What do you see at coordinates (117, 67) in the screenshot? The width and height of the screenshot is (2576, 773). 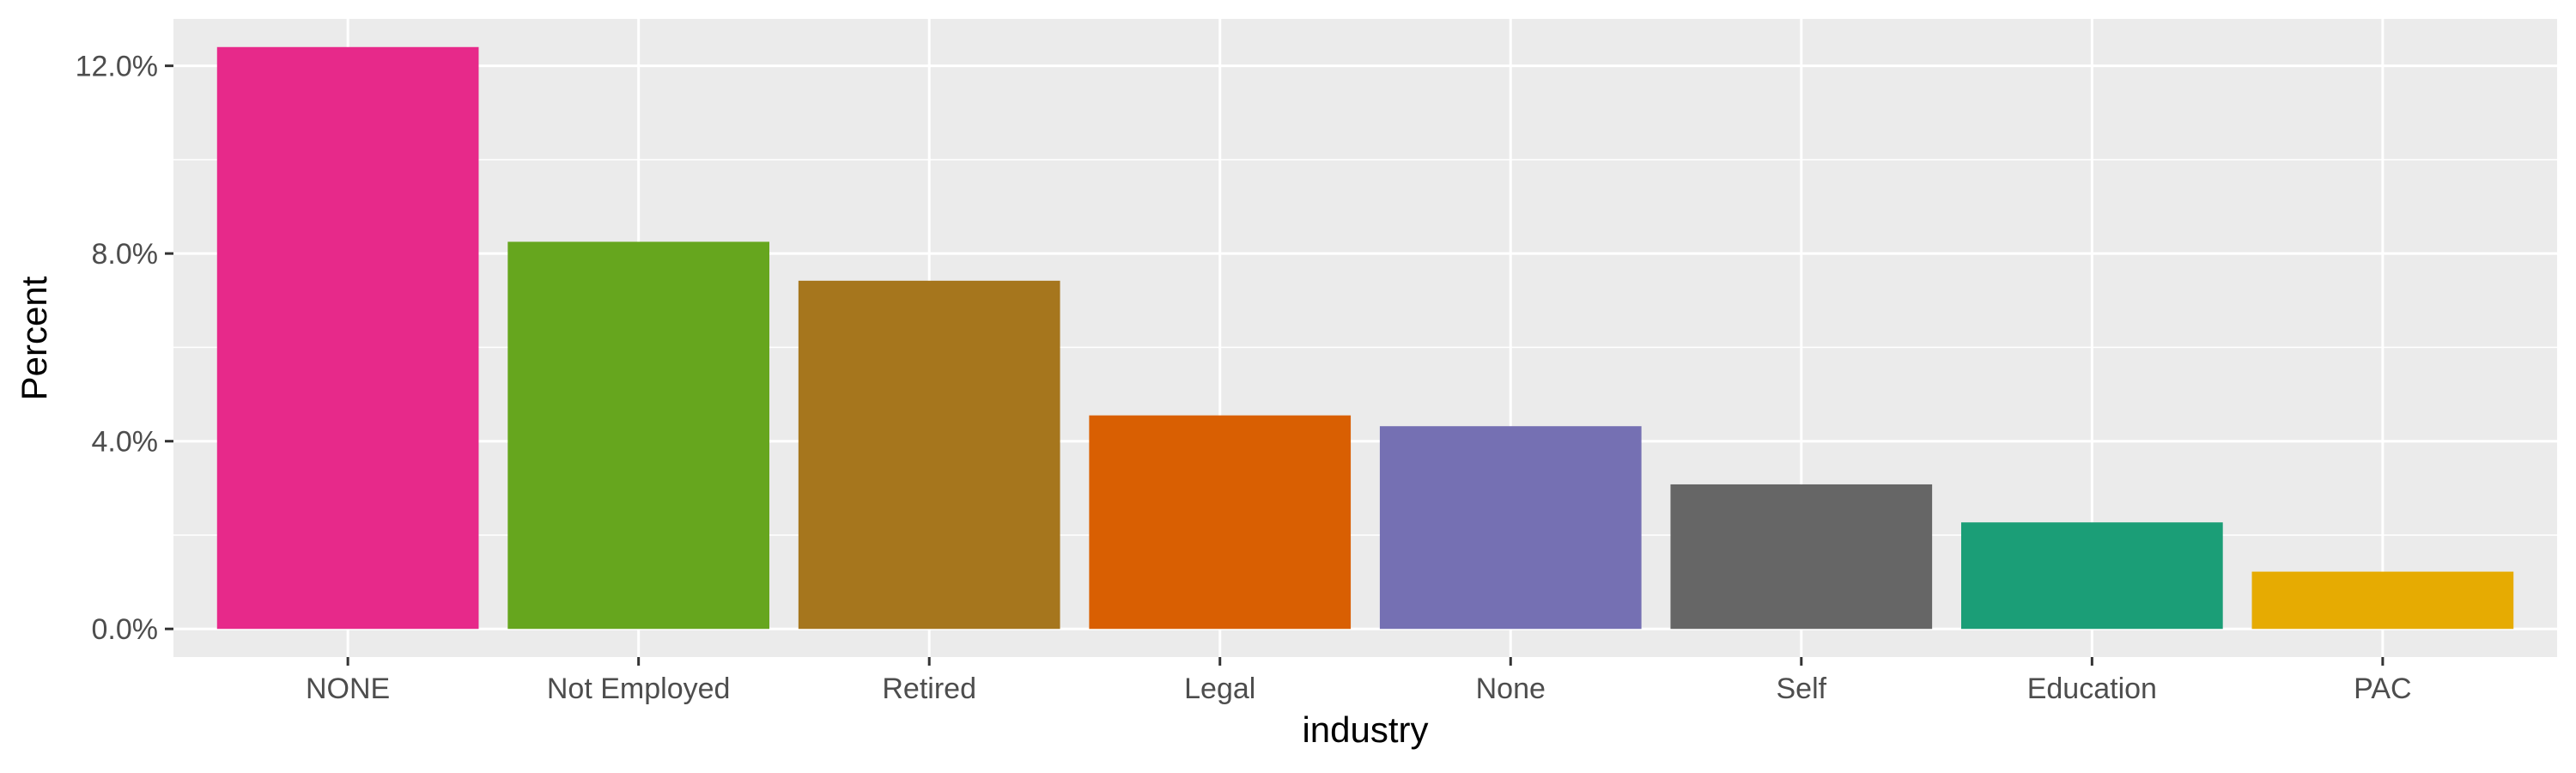 I see `y-tick-label: 12.0%` at bounding box center [117, 67].